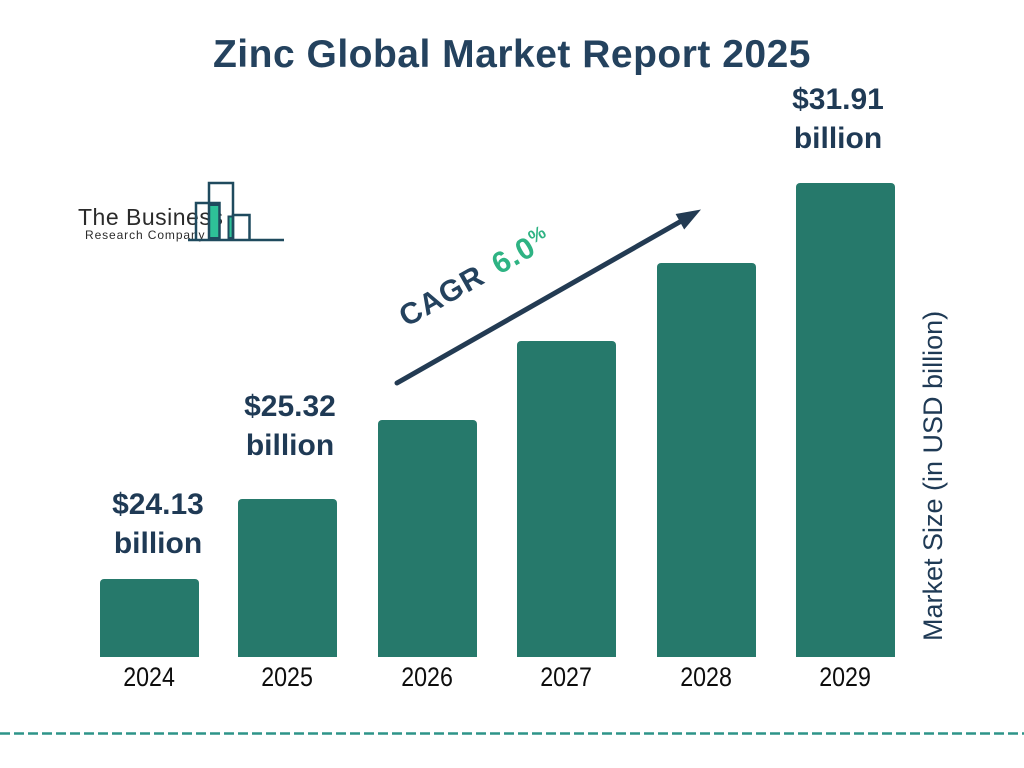 The image size is (1024, 768). Describe the element at coordinates (290, 406) in the screenshot. I see `value-amount: $25.32` at that location.